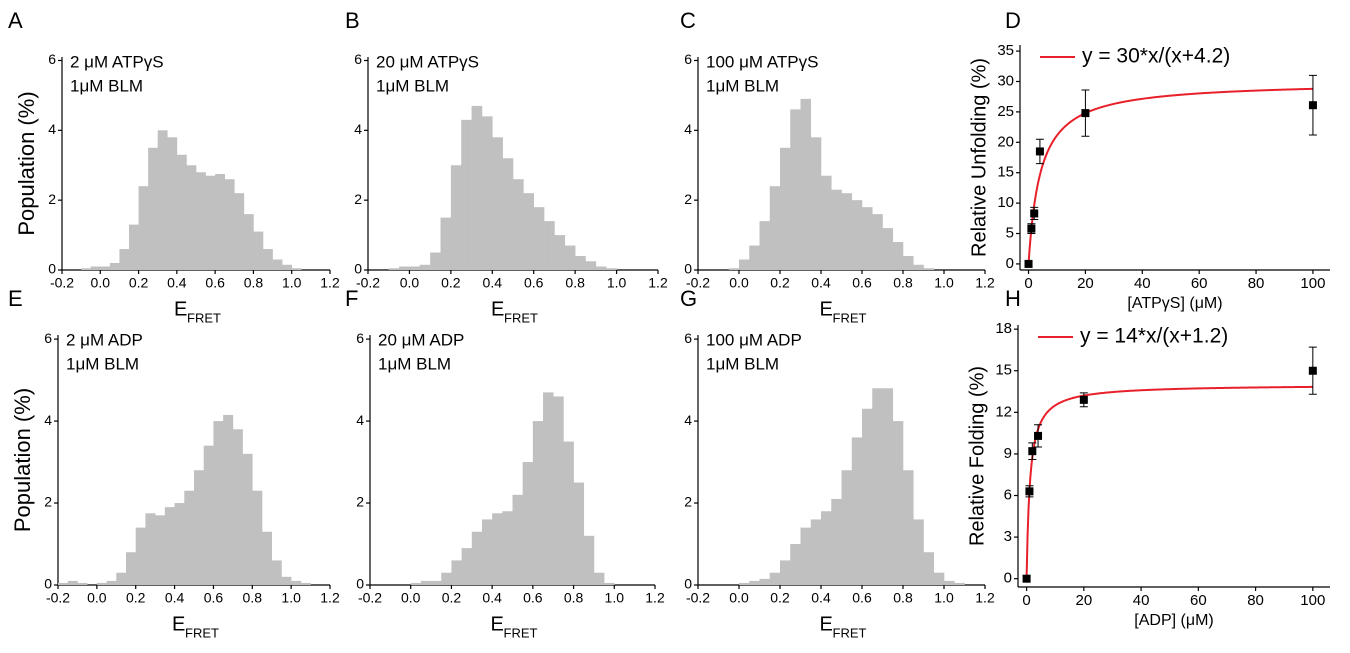 The height and width of the screenshot is (653, 1350). Describe the element at coordinates (1028, 283) in the screenshot. I see `x-tick-label: 0` at that location.